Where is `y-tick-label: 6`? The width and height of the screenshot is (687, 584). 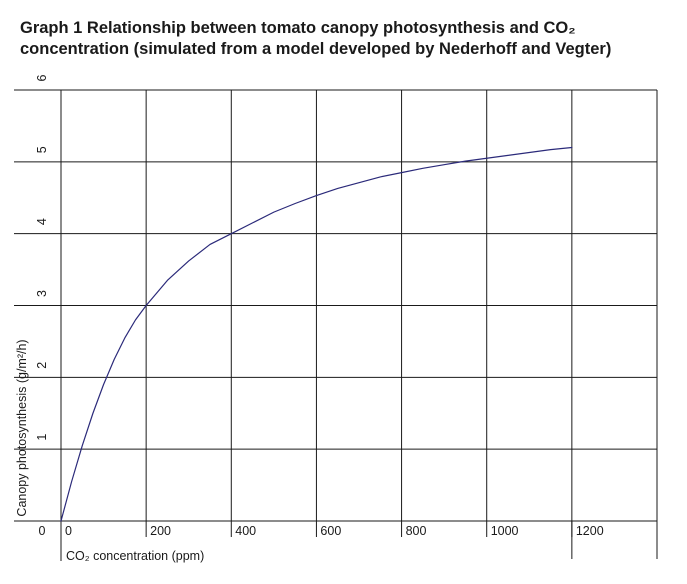 y-tick-label: 6 is located at coordinates (42, 77).